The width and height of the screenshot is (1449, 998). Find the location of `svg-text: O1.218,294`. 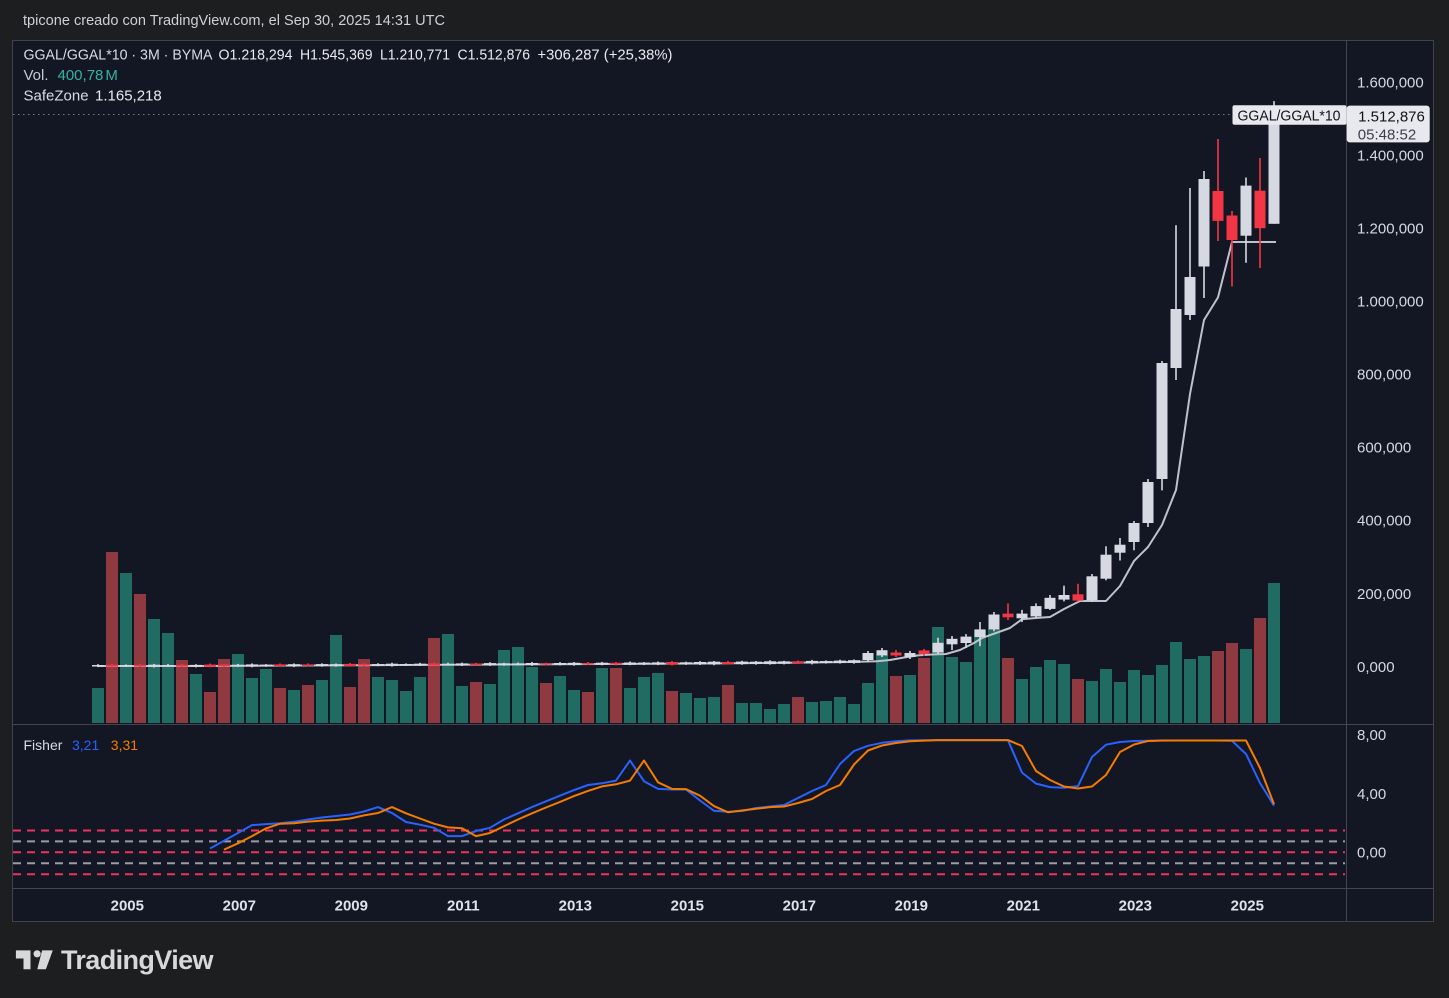

svg-text: O1.218,294 is located at coordinates (256, 55).